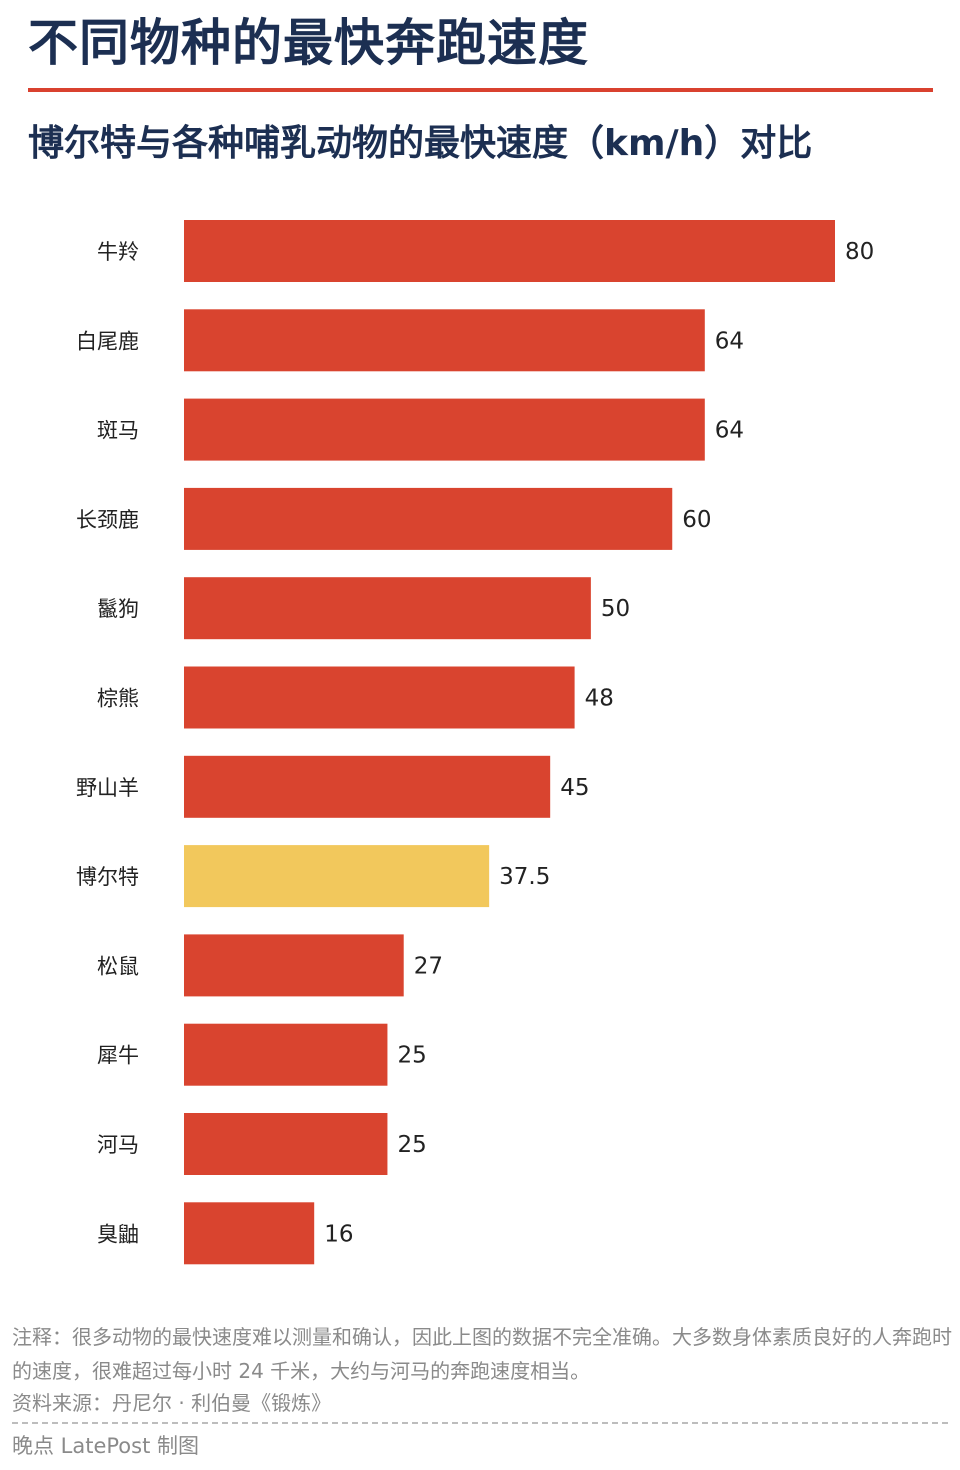 This screenshot has width=960, height=1470. I want to click on source-note: 资料来源：丹尼尔 · 利伯曼《锻炼》, so click(172, 1403).